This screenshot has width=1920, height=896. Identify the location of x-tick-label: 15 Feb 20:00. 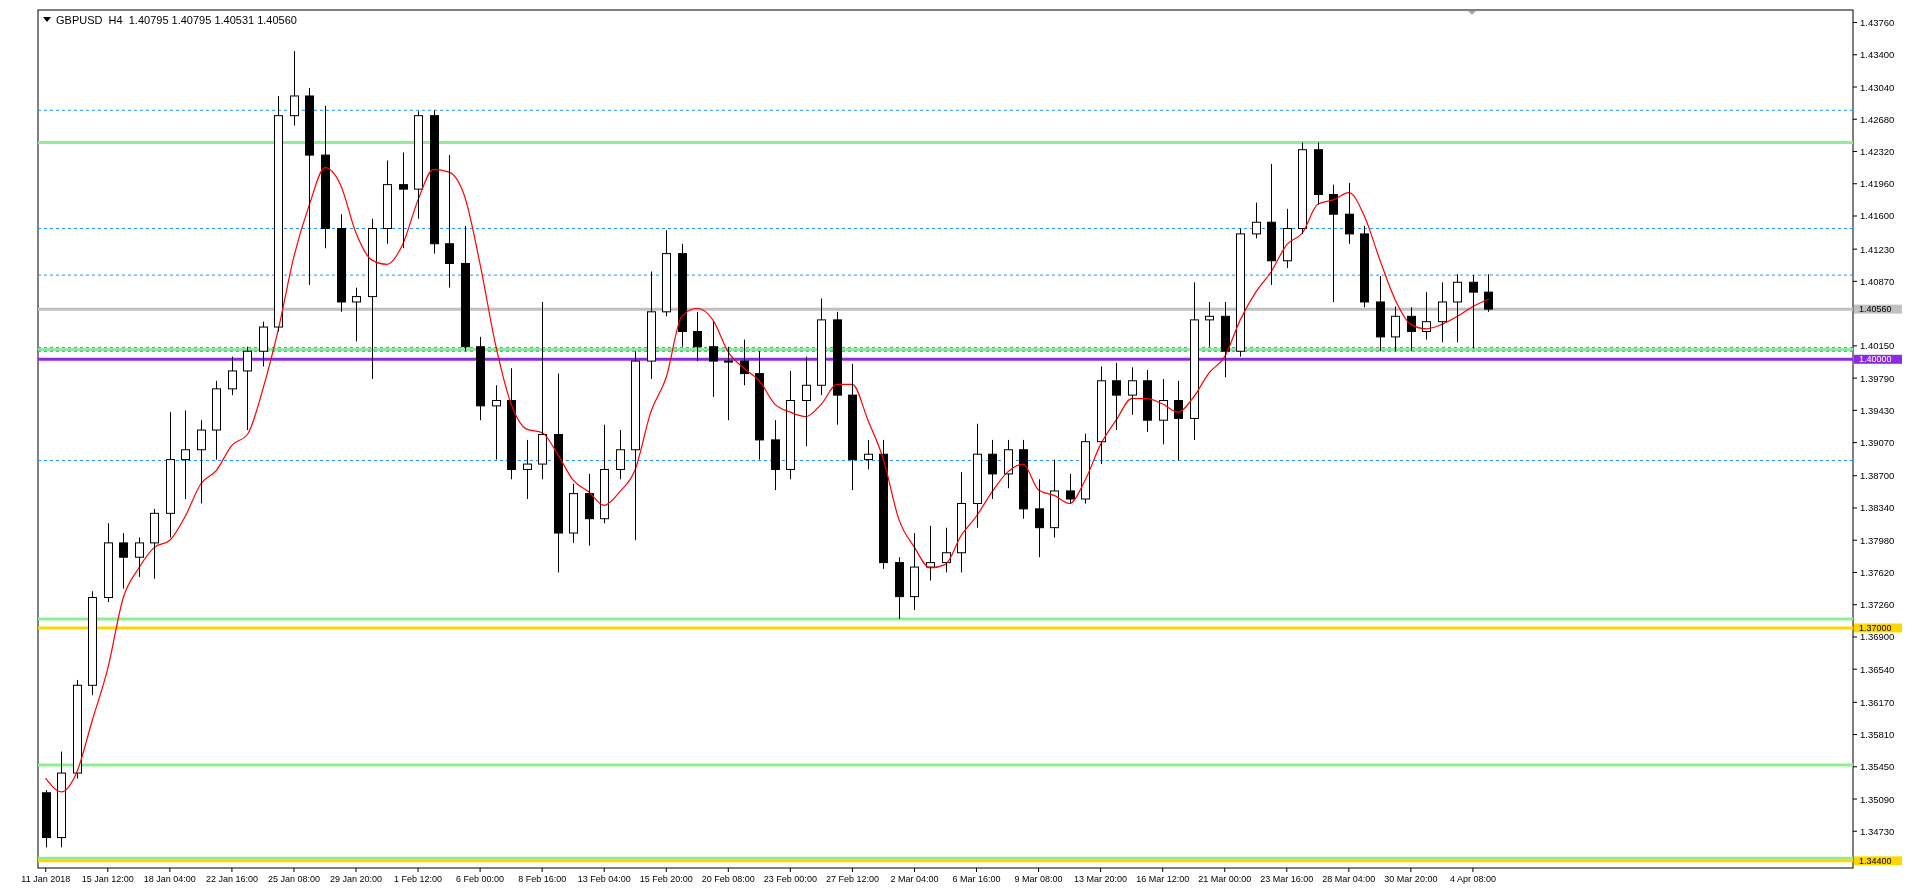
(666, 879).